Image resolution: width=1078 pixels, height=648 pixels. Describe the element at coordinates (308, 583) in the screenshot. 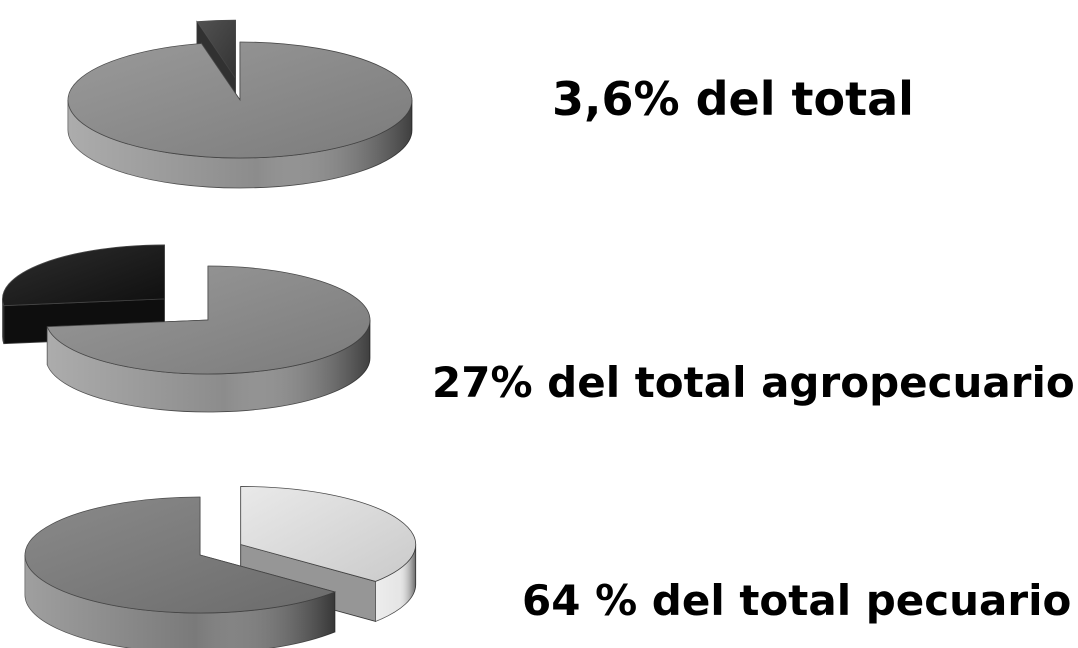

I see `pie-slice-wall-shade` at that location.